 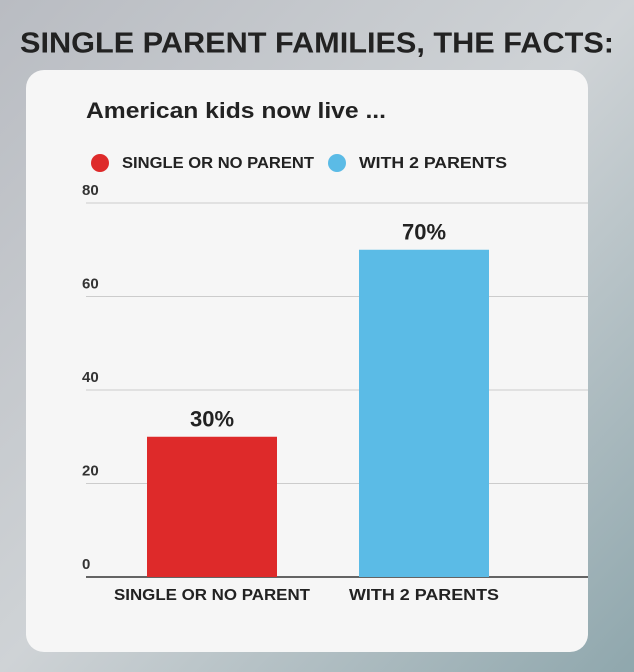 What do you see at coordinates (86, 564) in the screenshot?
I see `y-tick-label: 0` at bounding box center [86, 564].